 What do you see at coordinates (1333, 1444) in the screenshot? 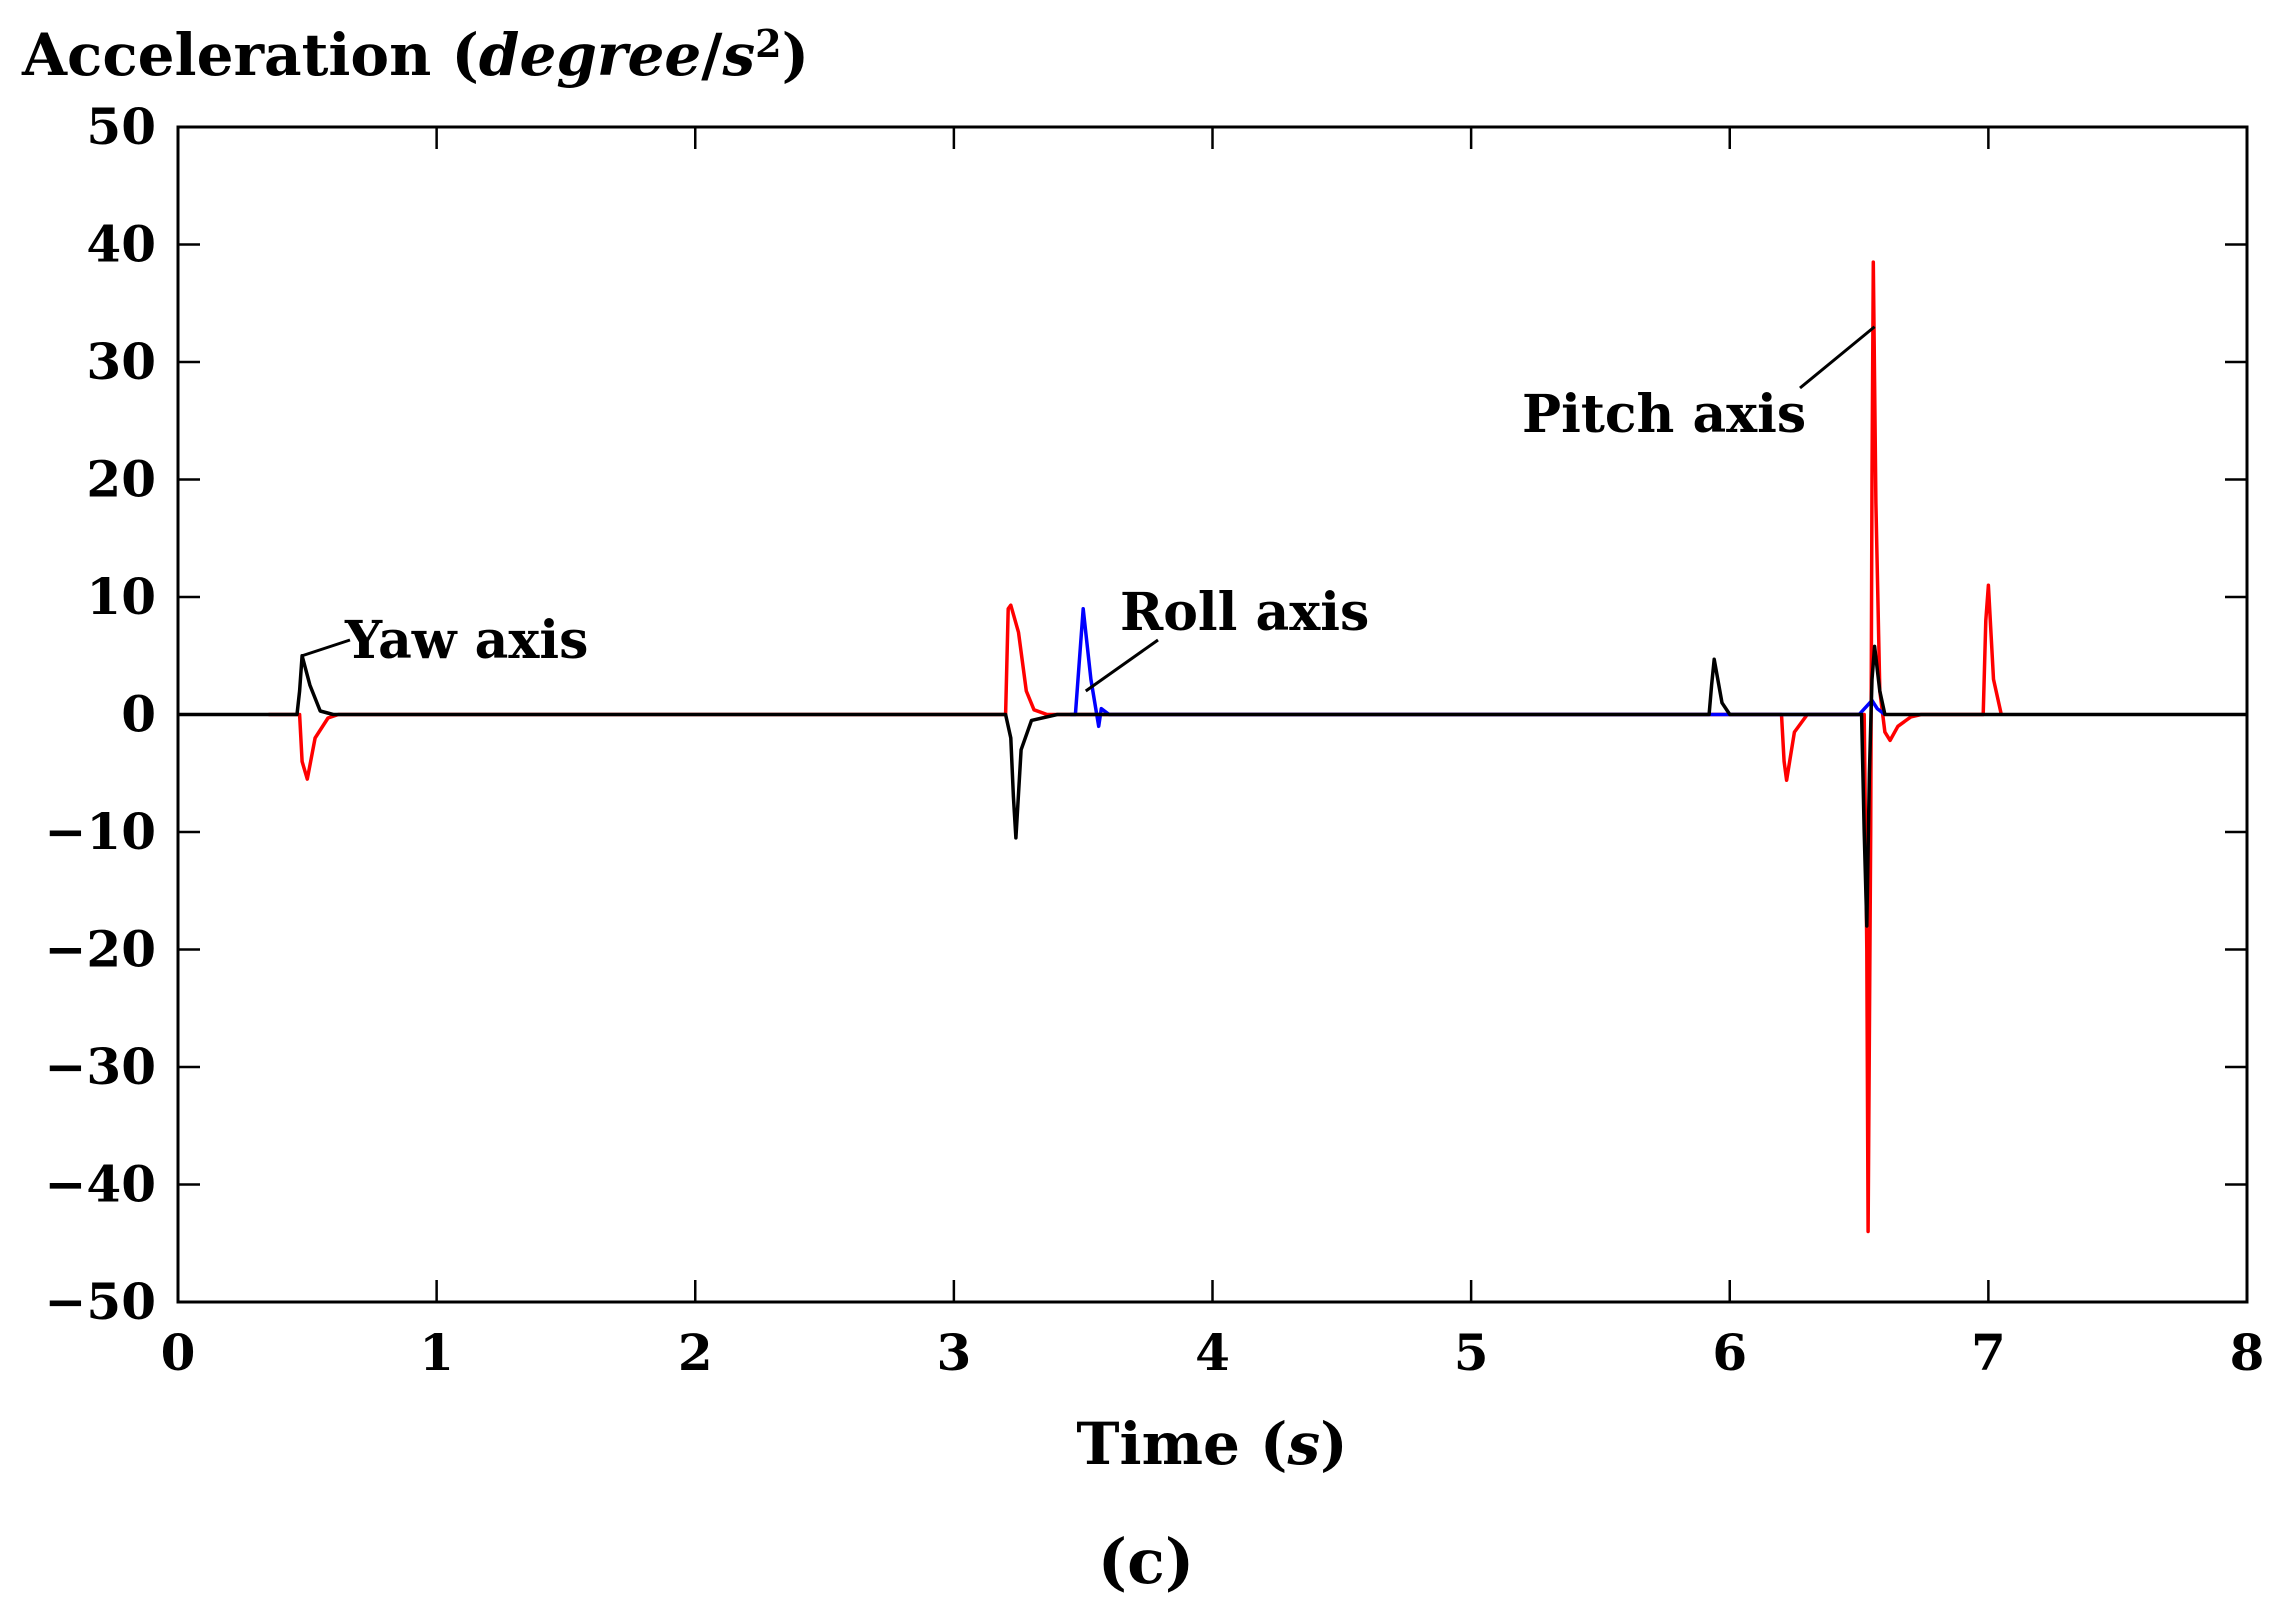
I see `x-axis-title-close: )` at bounding box center [1333, 1444].